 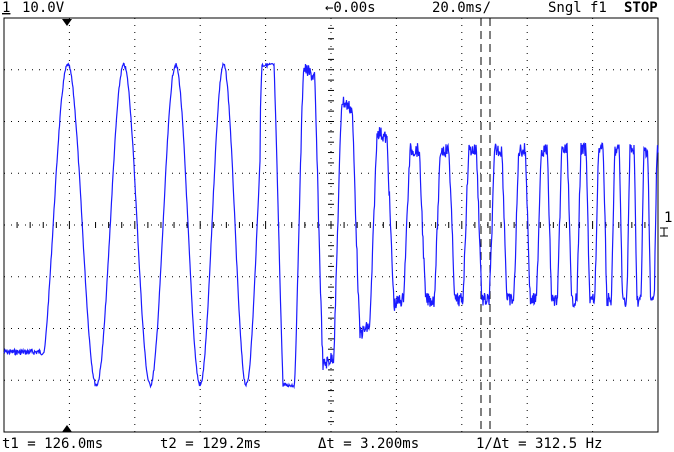 What do you see at coordinates (350, 8) in the screenshot?
I see `delay: ←0.00s` at bounding box center [350, 8].